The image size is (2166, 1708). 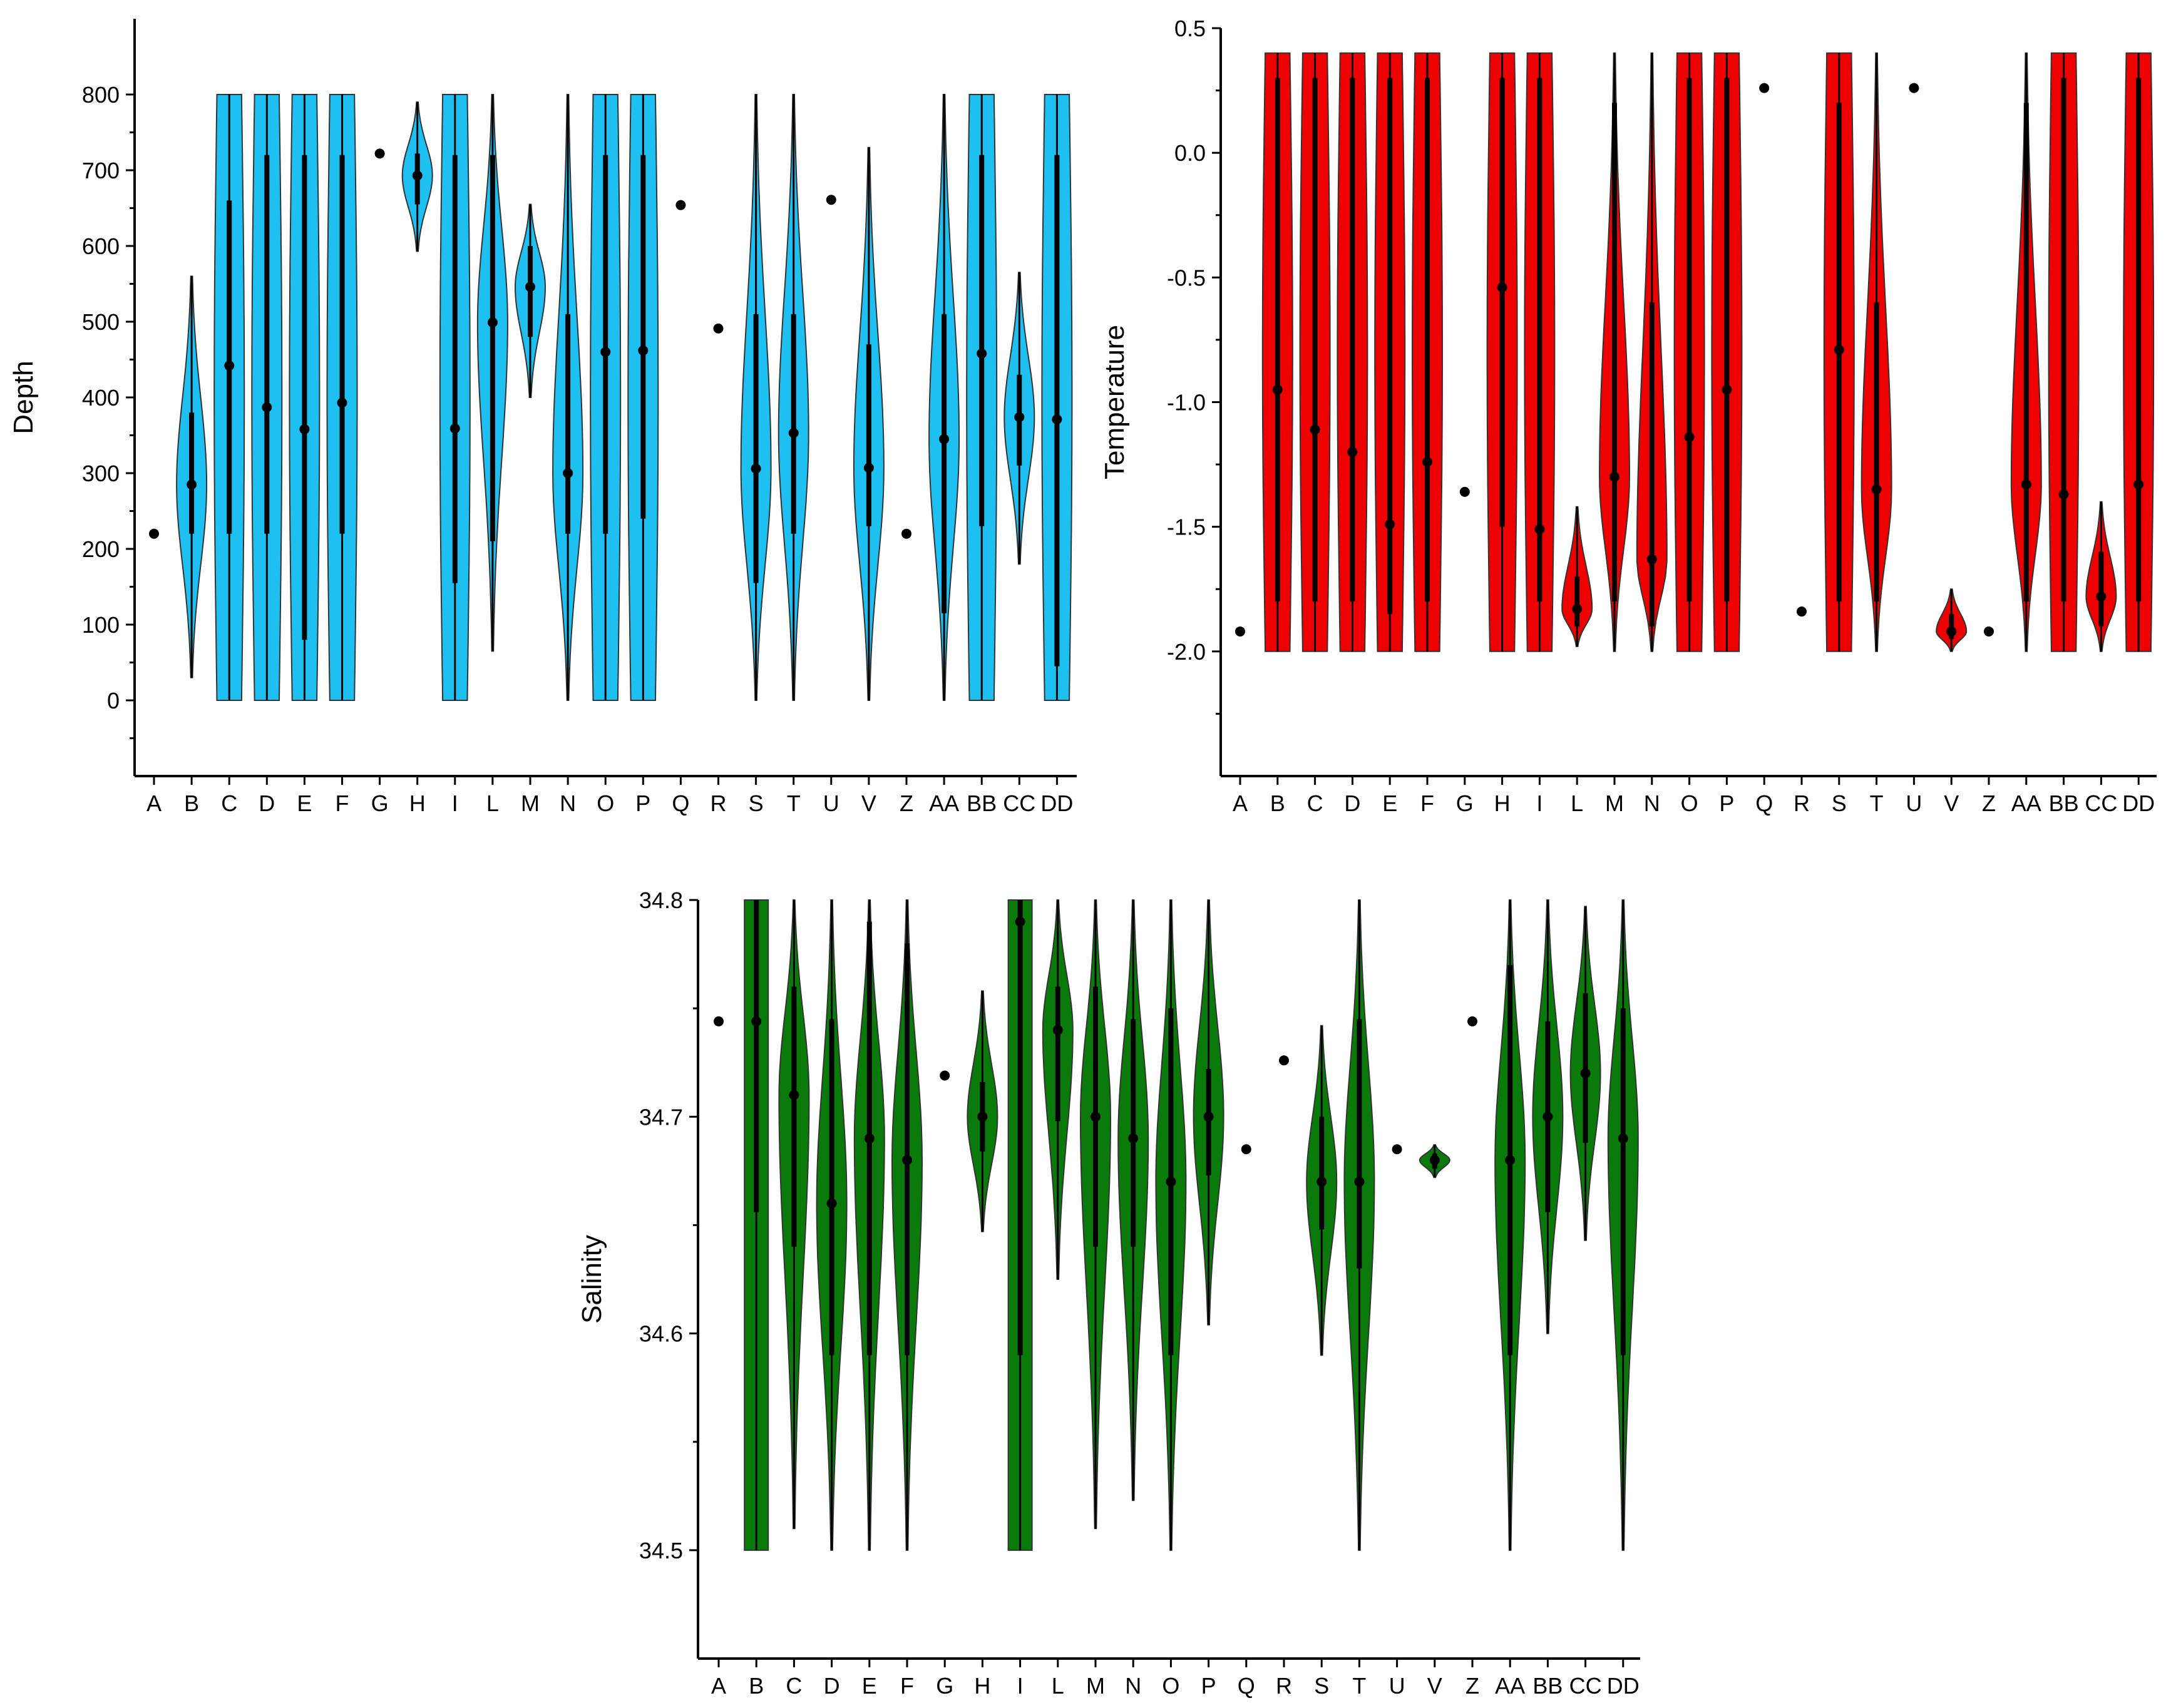 I want to click on x-tick-label-z: Z, so click(x=906, y=803).